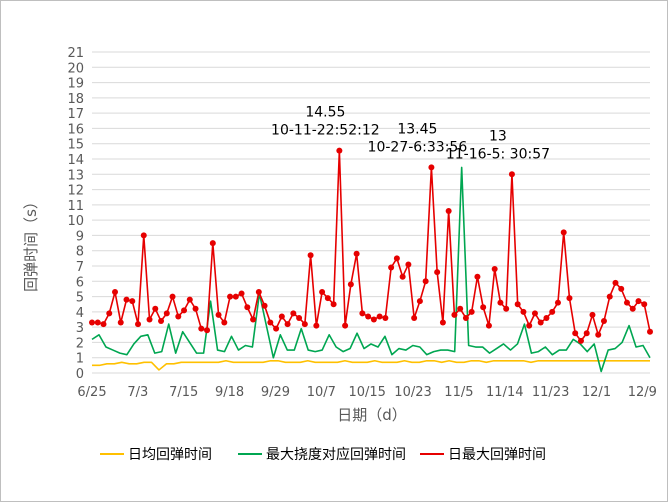 This screenshot has width=668, height=502. Describe the element at coordinates (417, 129) in the screenshot. I see `annotation-label: 13.45` at that location.